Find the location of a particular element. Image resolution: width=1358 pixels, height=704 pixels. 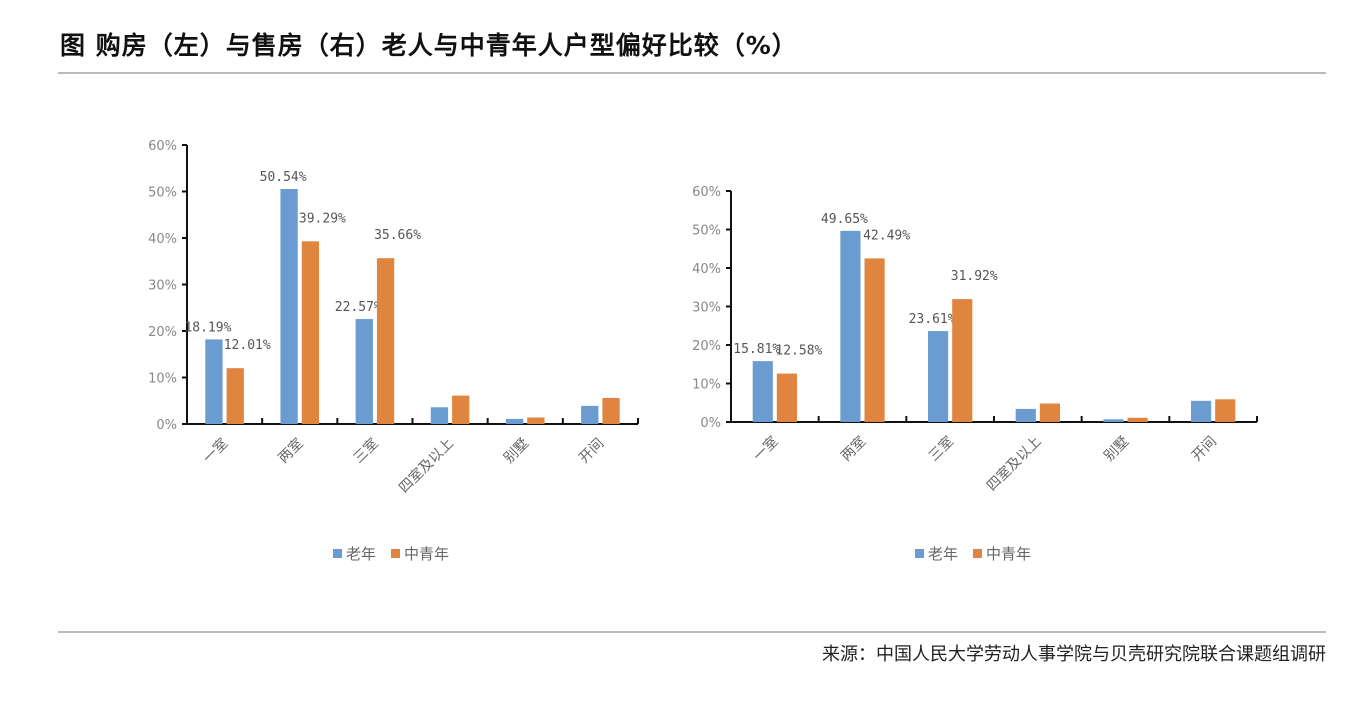

top-divider is located at coordinates (692, 73).